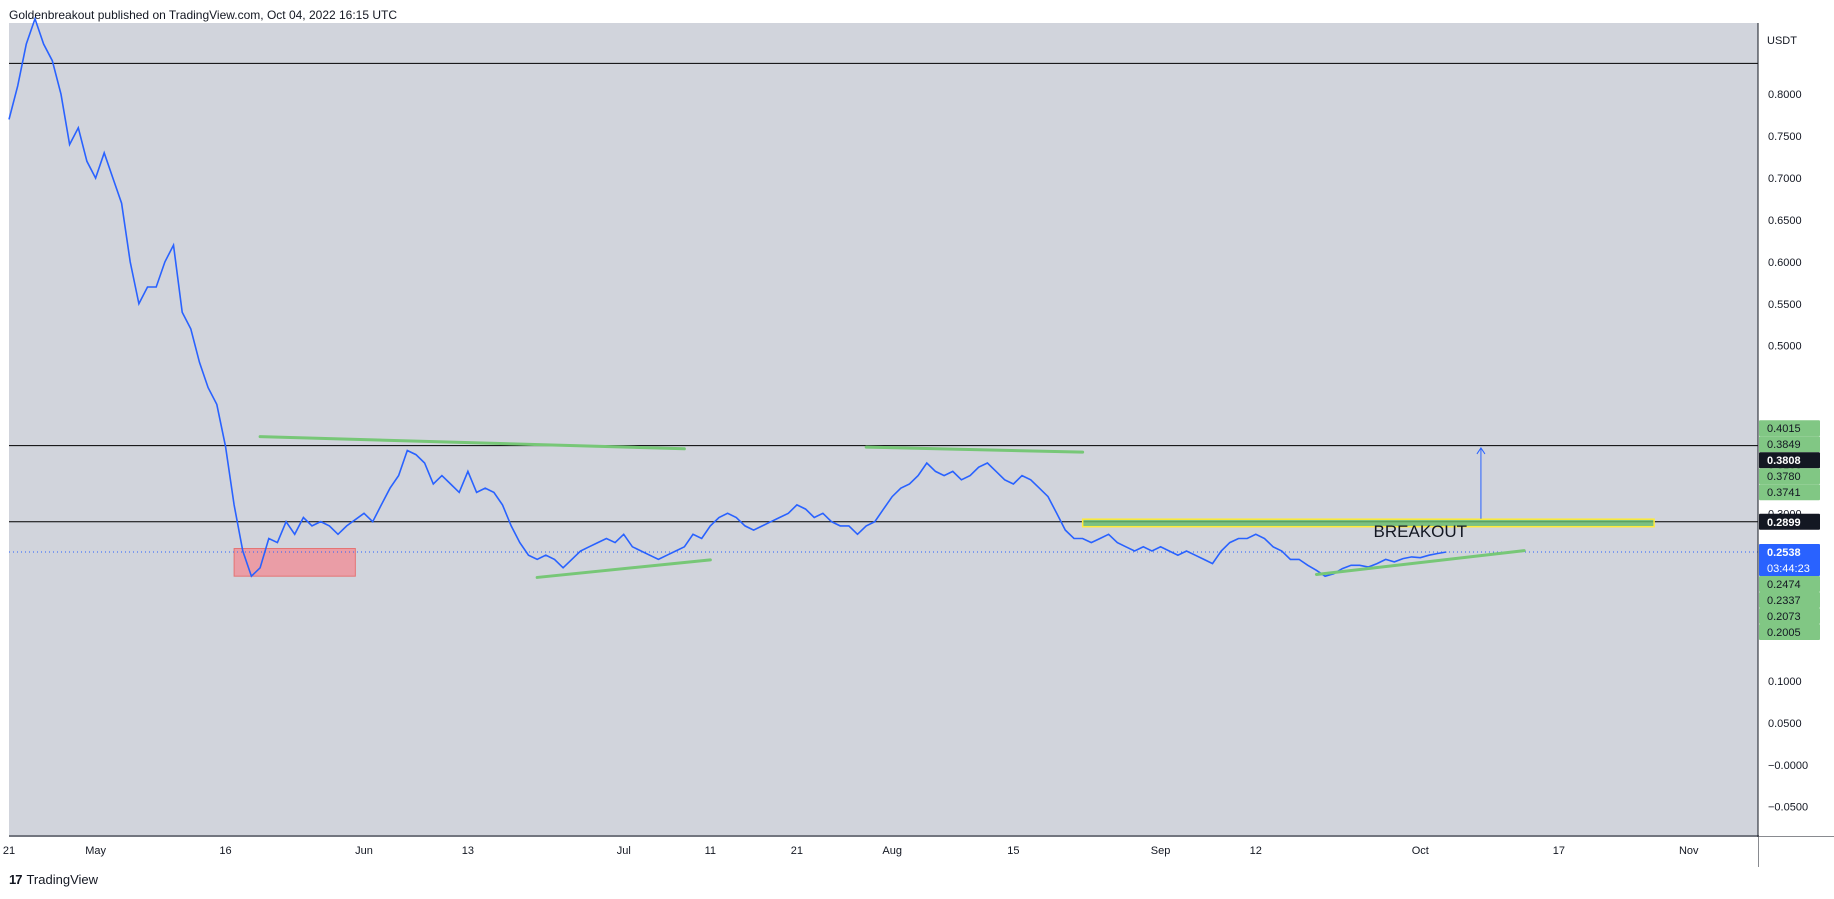 This screenshot has width=1834, height=899. What do you see at coordinates (851, 851) in the screenshot?
I see `x-axis-ticks: 21 May 16 Jun 13 Jul 11 21 Aug 15 Sep 12 Oct 17 Nov` at bounding box center [851, 851].